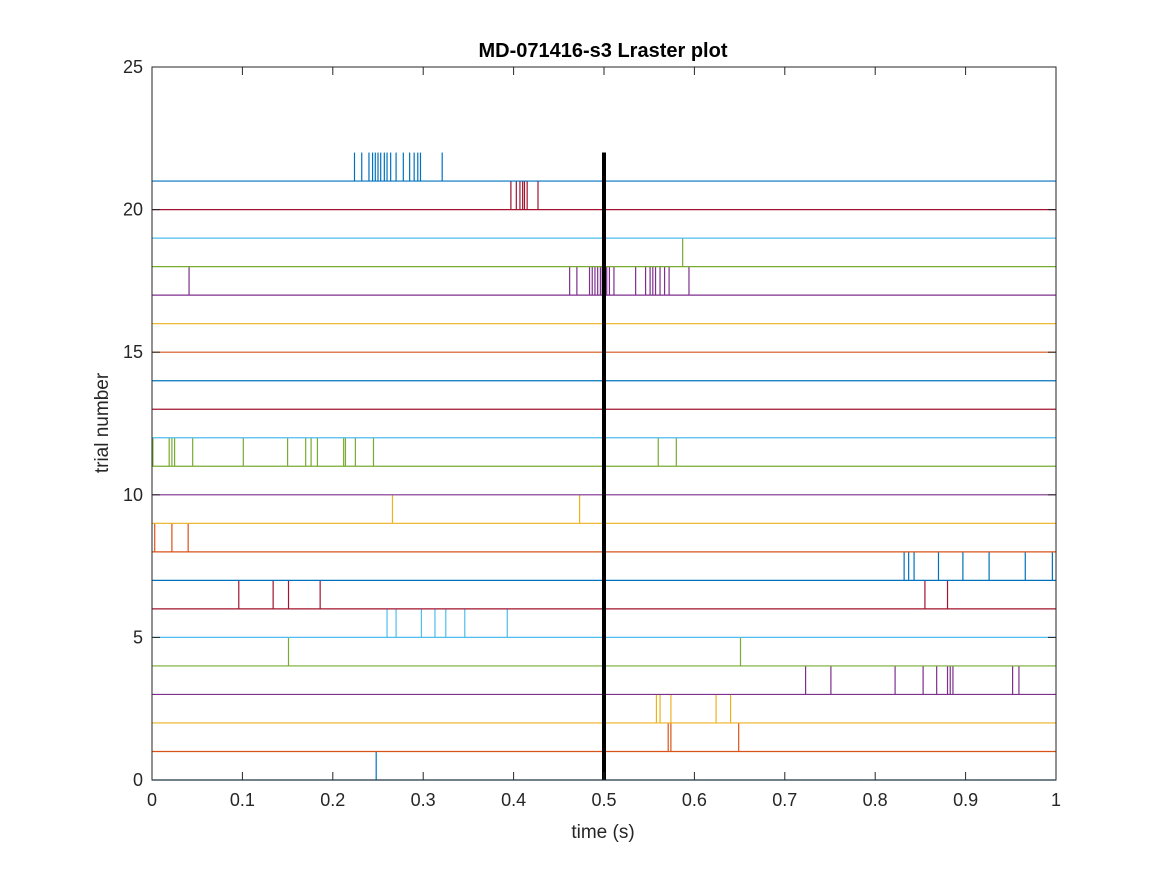 The image size is (1167, 875). Describe the element at coordinates (513, 800) in the screenshot. I see `x-tick-label: 0.4` at that location.